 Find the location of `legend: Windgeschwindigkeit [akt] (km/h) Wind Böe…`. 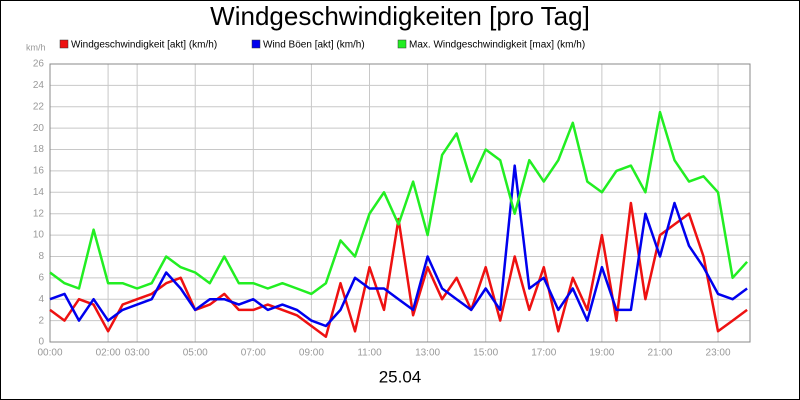

legend: Windgeschwindigkeit [akt] (km/h) Wind Böe… is located at coordinates (322, 45).